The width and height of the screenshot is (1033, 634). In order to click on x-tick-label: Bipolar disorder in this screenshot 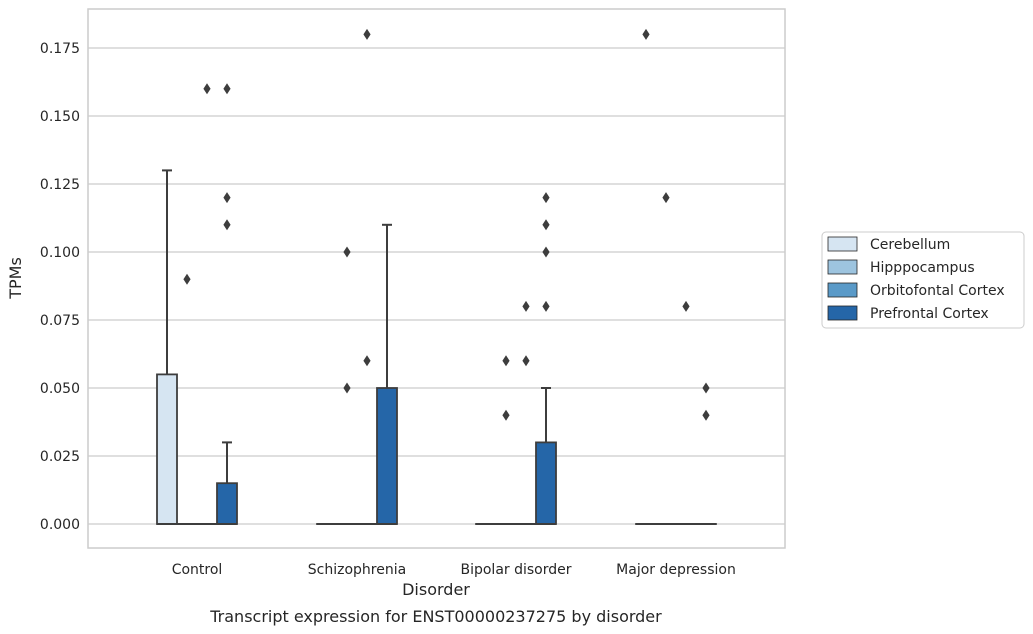, I will do `click(515, 570)`.